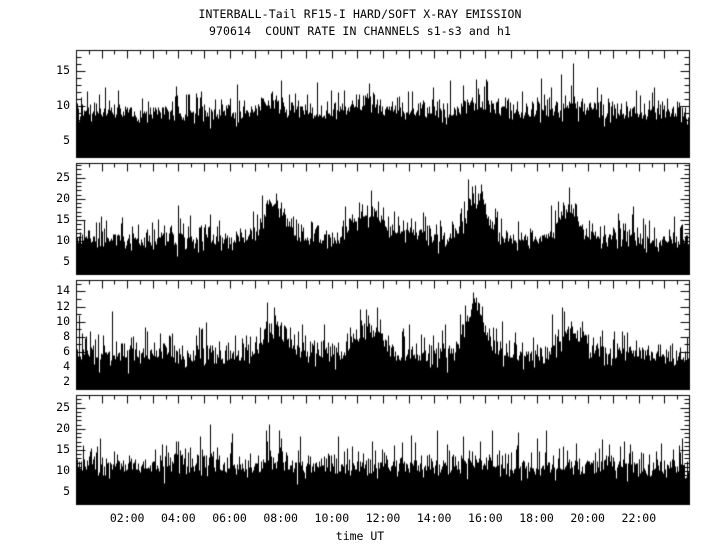 The image size is (720, 550). What do you see at coordinates (66, 351) in the screenshot?
I see `y-tick-label: 6` at bounding box center [66, 351].